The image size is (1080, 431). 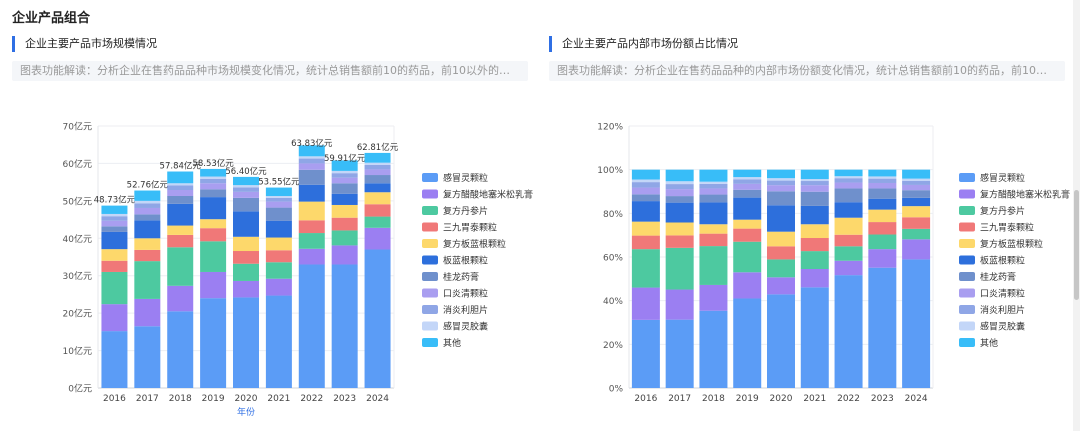 I want to click on legend-item: 复方板蓝根颗粒, so click(x=1001, y=244).